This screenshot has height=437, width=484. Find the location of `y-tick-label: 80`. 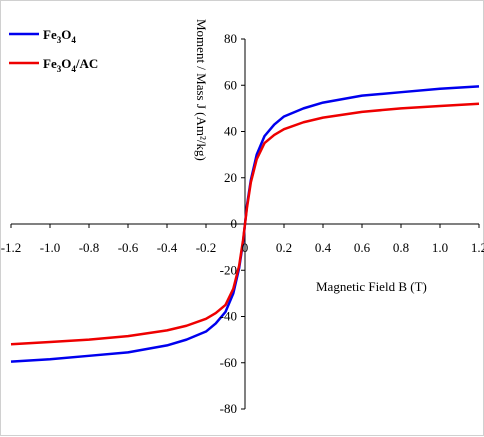

y-tick-label: 80 is located at coordinates (230, 38).